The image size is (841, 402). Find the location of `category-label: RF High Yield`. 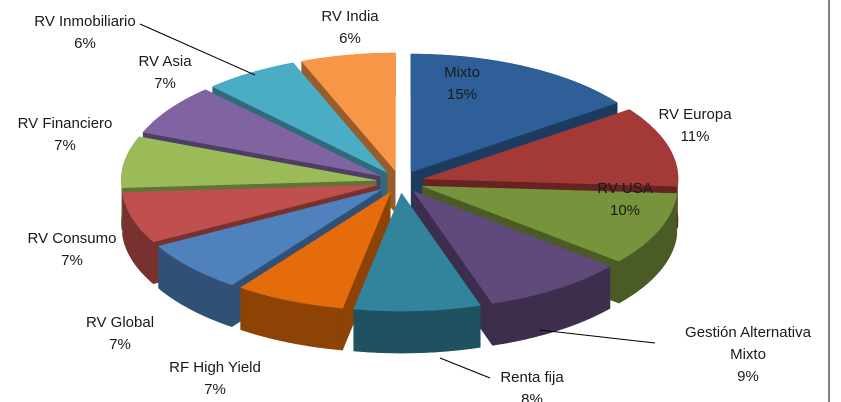

category-label: RF High Yield is located at coordinates (215, 367).